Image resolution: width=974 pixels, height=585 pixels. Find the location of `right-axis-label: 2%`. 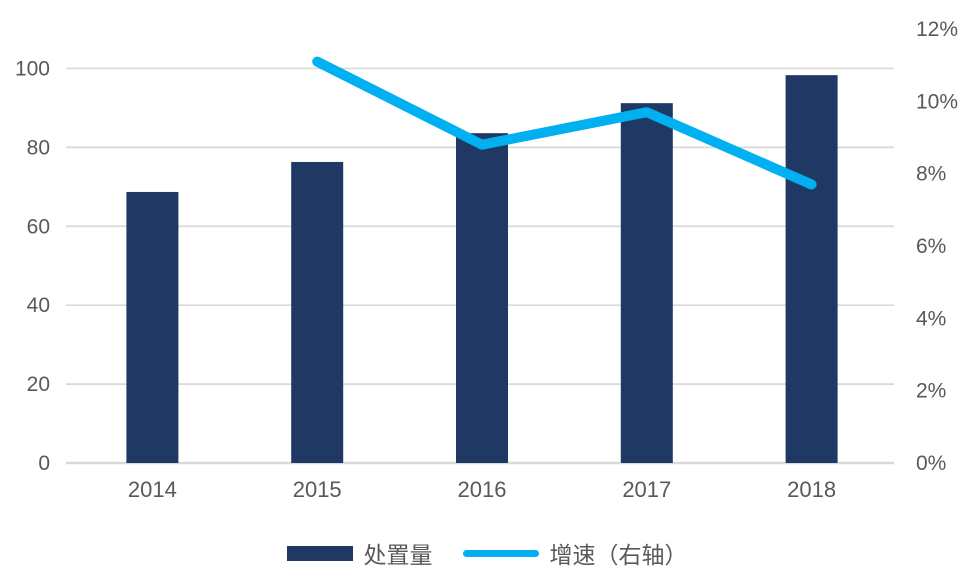

right-axis-label: 2% is located at coordinates (931, 391).